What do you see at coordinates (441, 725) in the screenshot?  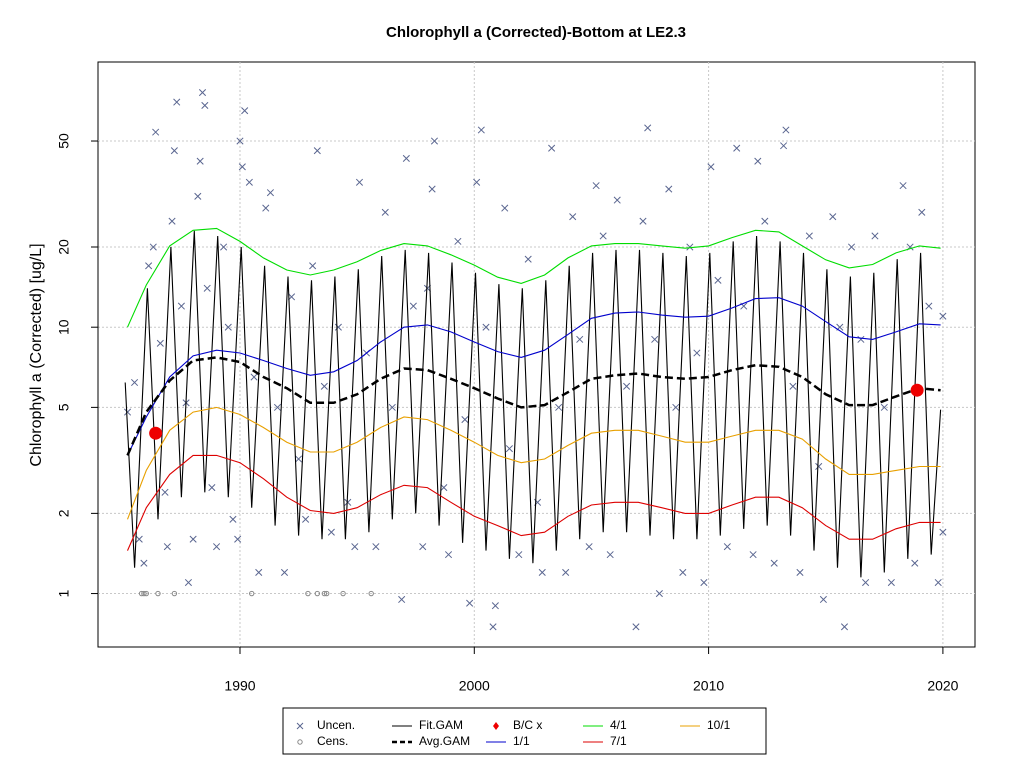 I see `legend-label: Fit.GAM` at bounding box center [441, 725].